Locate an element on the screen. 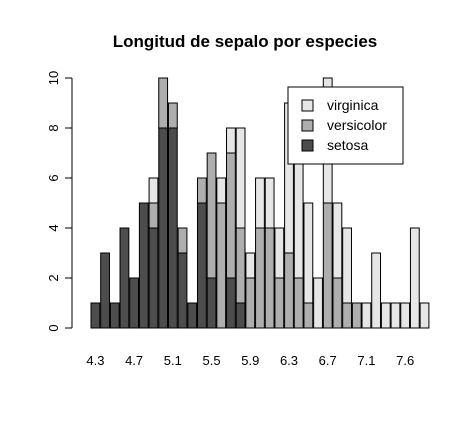 The image size is (453, 429). bar-setosa-4.5 is located at coordinates (114, 315).